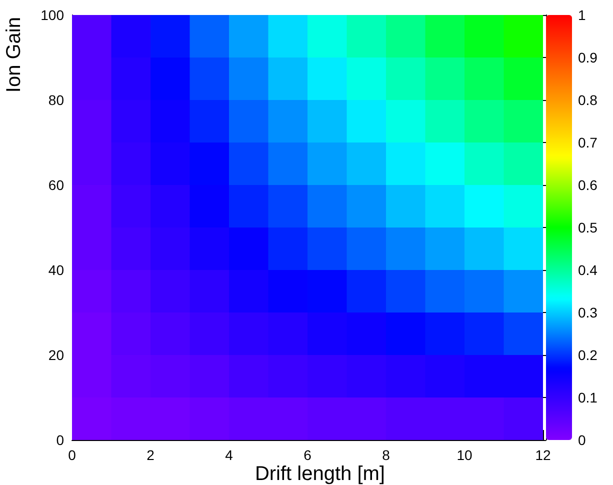 The height and width of the screenshot is (485, 613). Describe the element at coordinates (588, 142) in the screenshot. I see `color-bar-label: 0.7` at that location.